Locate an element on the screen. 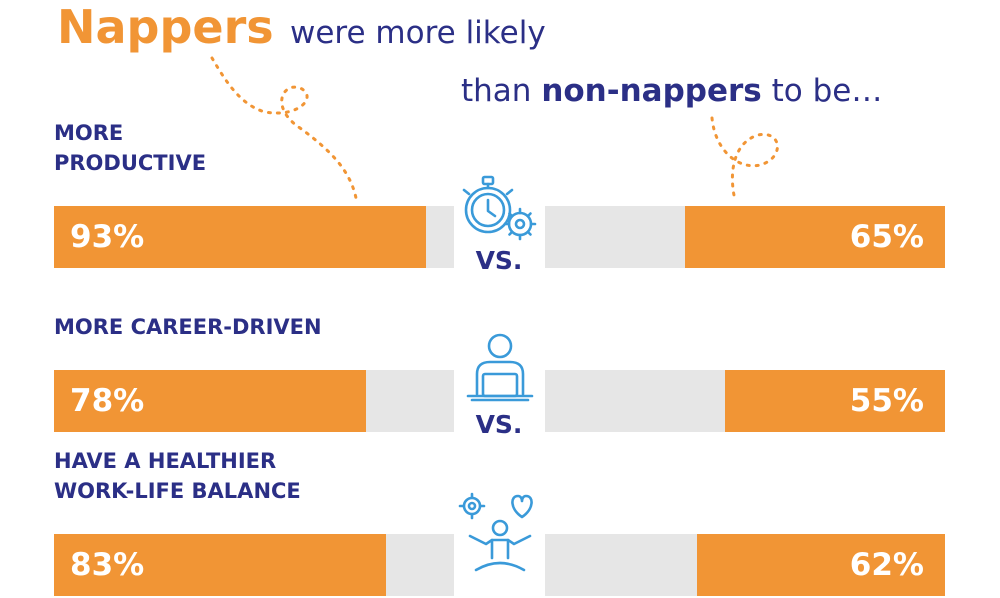  non-nappers-value: 65% is located at coordinates (886, 237).